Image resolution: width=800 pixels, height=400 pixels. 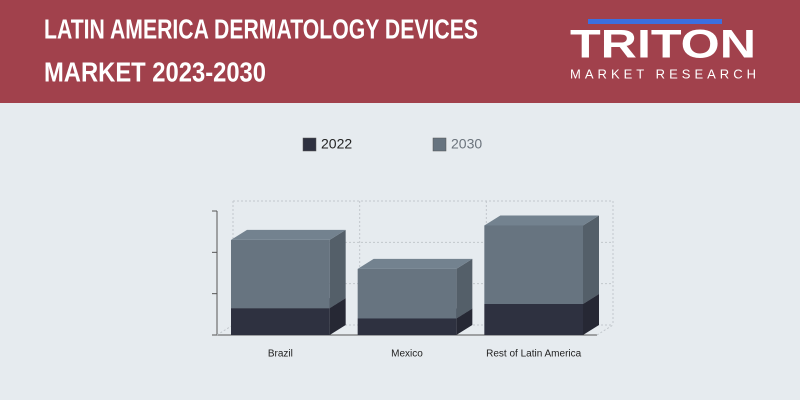 What do you see at coordinates (466, 144) in the screenshot?
I see `legend-label: 2030` at bounding box center [466, 144].